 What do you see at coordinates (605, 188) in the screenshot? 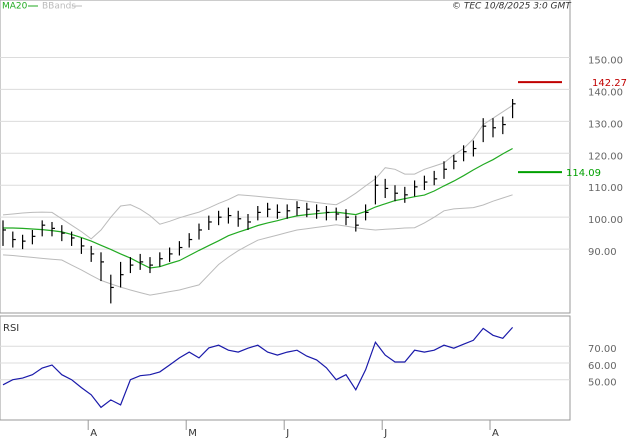
I see `y-tick-label: 110.00` at bounding box center [605, 188].